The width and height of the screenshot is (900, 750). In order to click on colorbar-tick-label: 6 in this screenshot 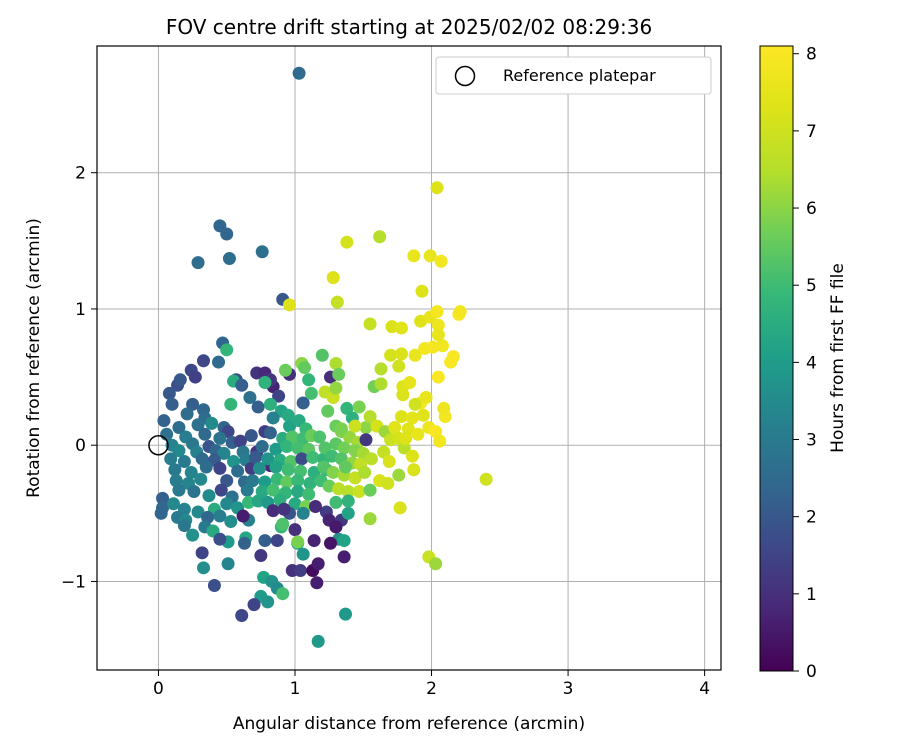, I will do `click(811, 209)`.